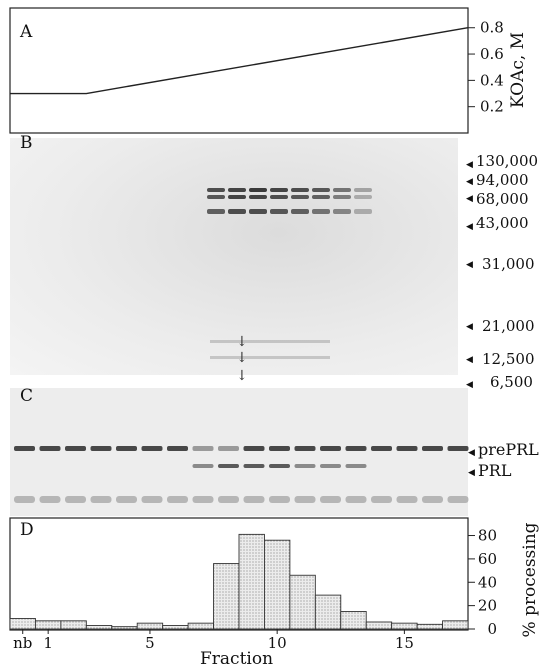  I want to click on panel-d-axis-label: % processing, so click(530, 579).